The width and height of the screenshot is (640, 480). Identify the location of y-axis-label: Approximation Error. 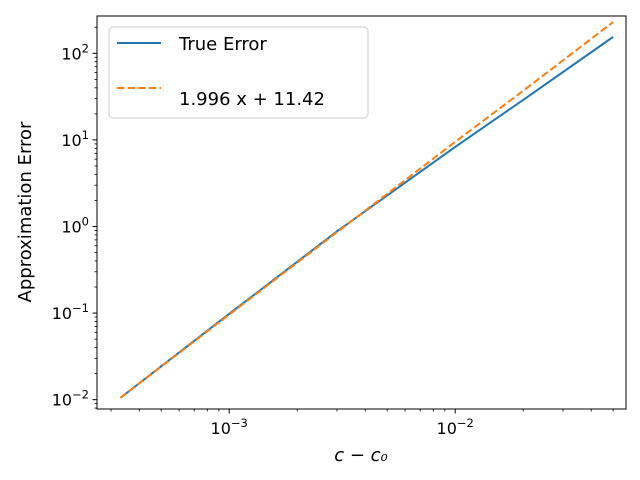
(25, 212).